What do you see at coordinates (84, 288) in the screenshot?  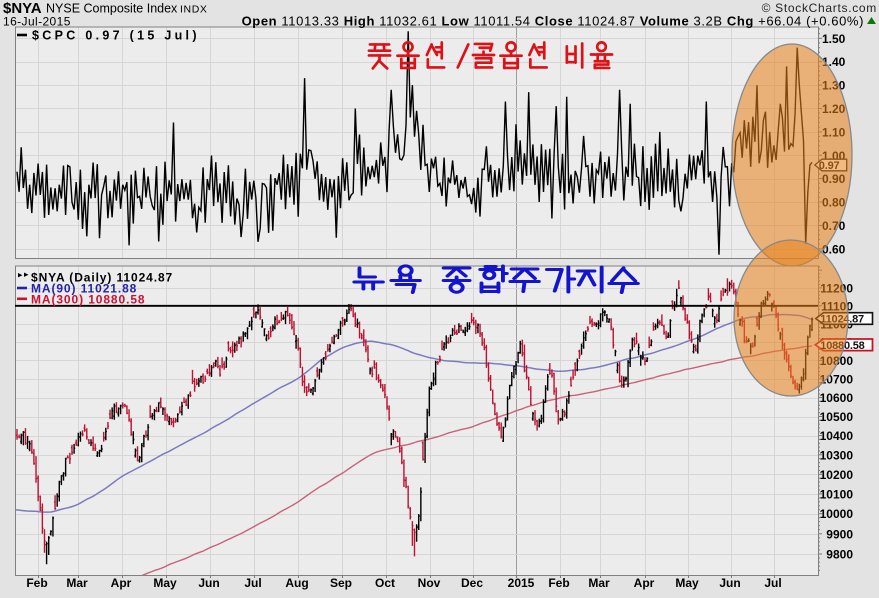 I see `svg-text: MA(90) 11021.88` at bounding box center [84, 288].